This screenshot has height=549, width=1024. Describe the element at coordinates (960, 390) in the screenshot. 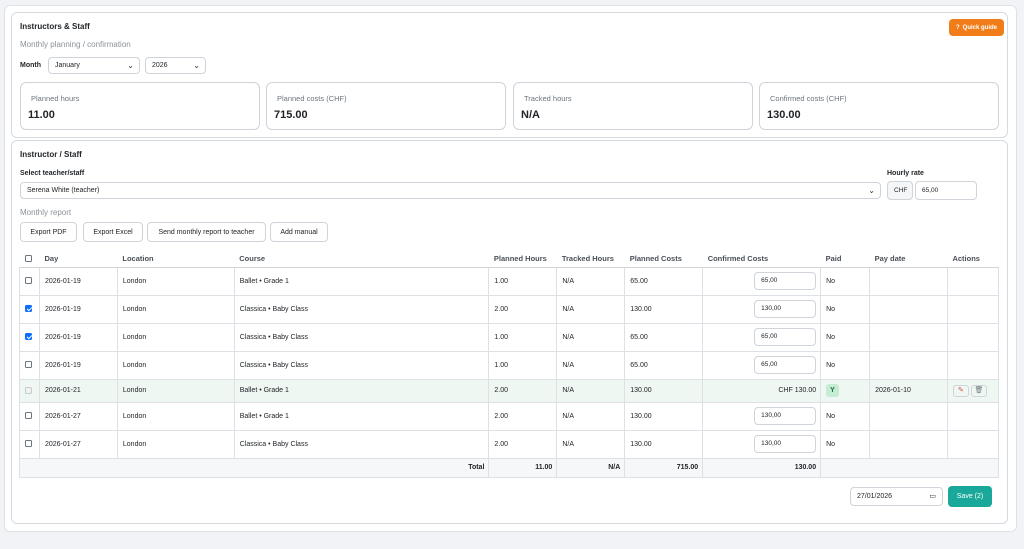

I see `edit-icon: ✎` at that location.